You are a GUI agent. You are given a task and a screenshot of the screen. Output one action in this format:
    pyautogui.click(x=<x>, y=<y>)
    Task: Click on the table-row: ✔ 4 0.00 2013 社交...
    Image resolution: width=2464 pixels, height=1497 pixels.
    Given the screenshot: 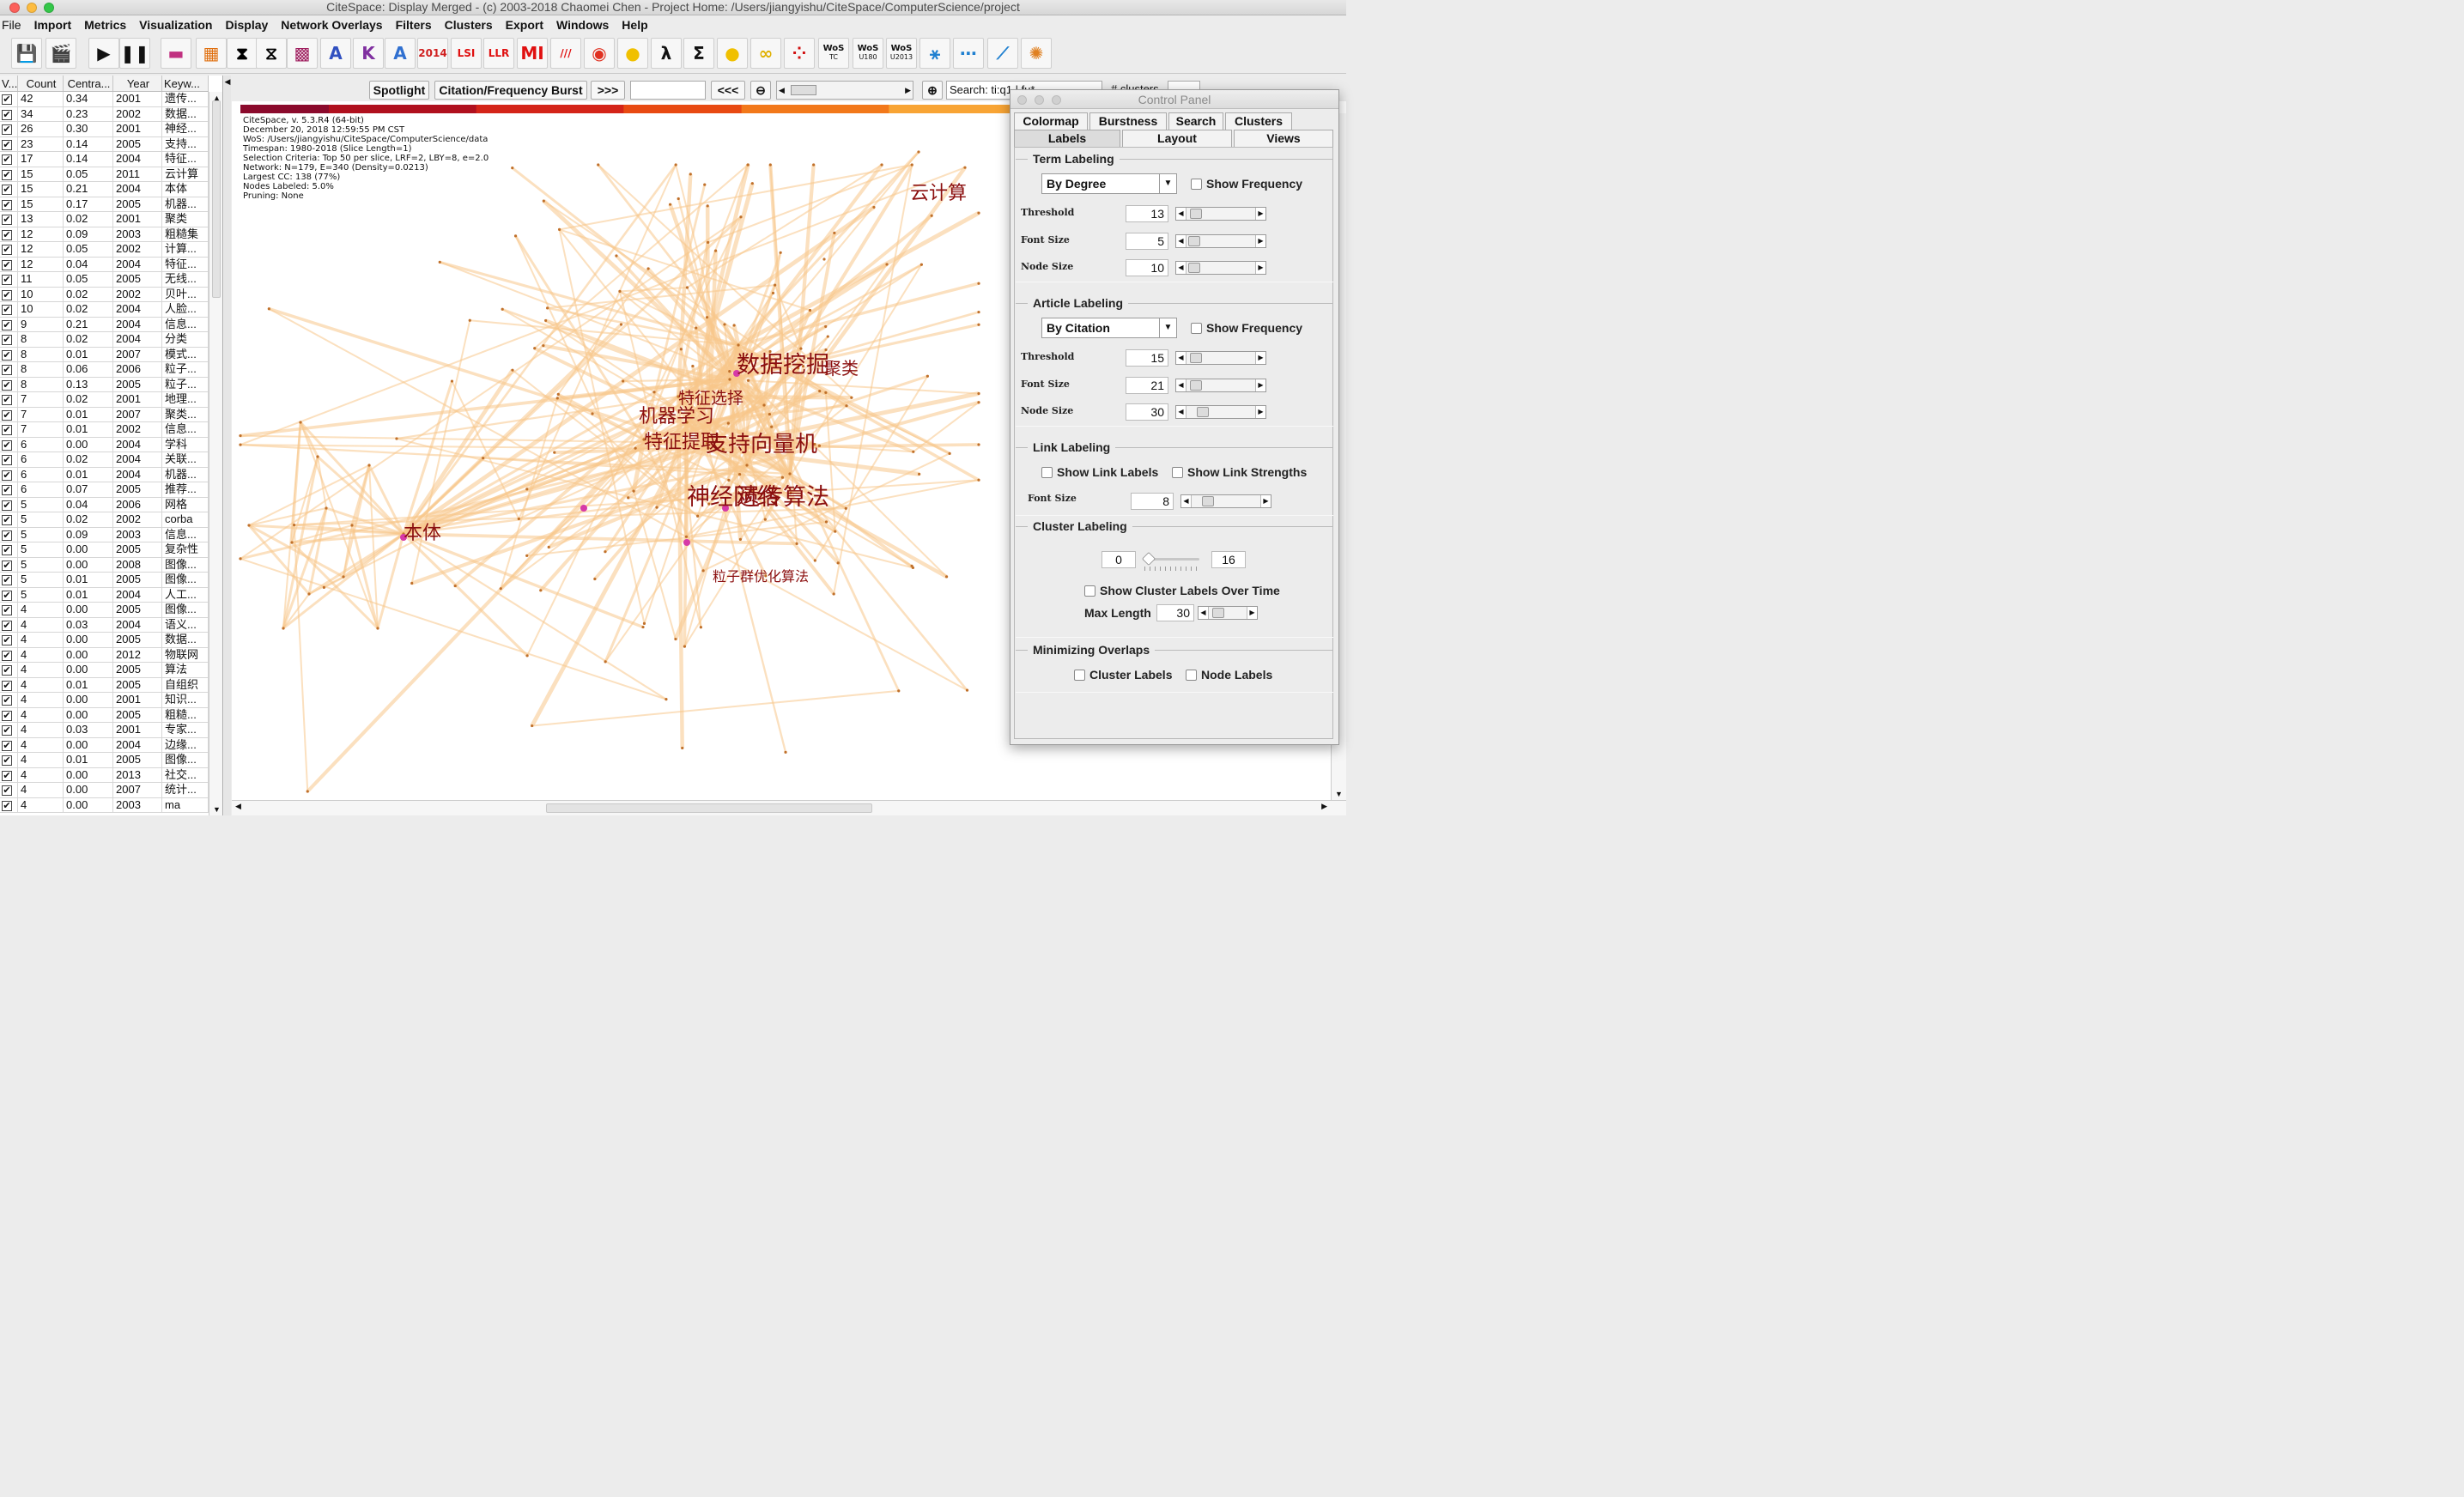 What is the action you would take?
    pyautogui.click(x=104, y=775)
    